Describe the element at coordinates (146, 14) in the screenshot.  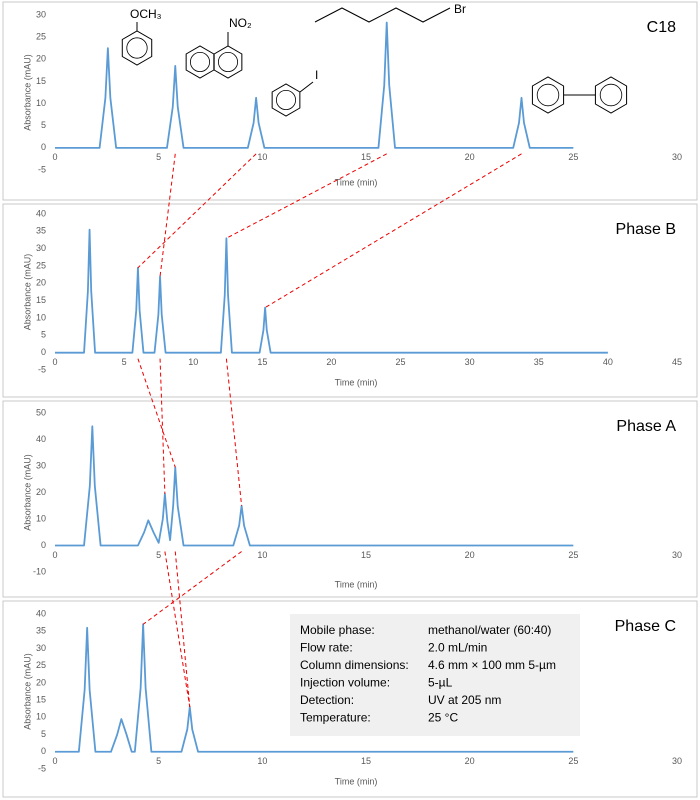
I see `molecule-label: OCH₃` at that location.